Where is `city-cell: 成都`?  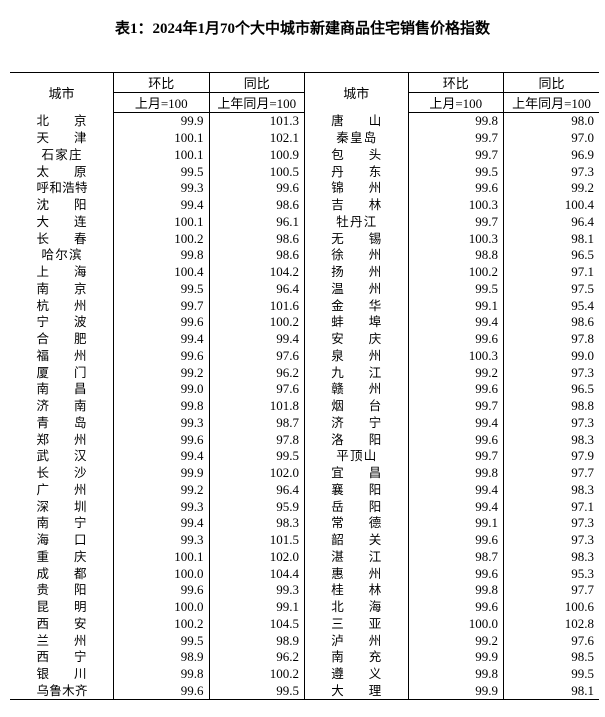 city-cell: 成都 is located at coordinates (62, 573).